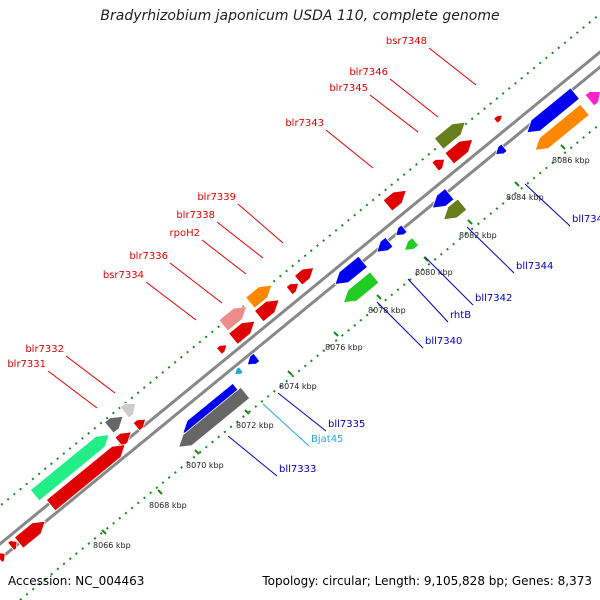 The width and height of the screenshot is (600, 600). Describe the element at coordinates (525, 197) in the screenshot. I see `kbp-tick-label: 8084 kbp` at that location.